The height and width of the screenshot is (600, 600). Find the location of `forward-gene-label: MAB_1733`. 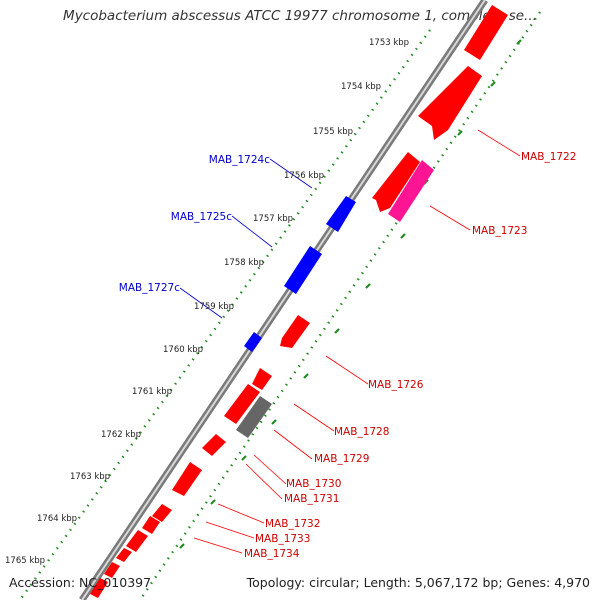

forward-gene-label: MAB_1733 is located at coordinates (282, 539).